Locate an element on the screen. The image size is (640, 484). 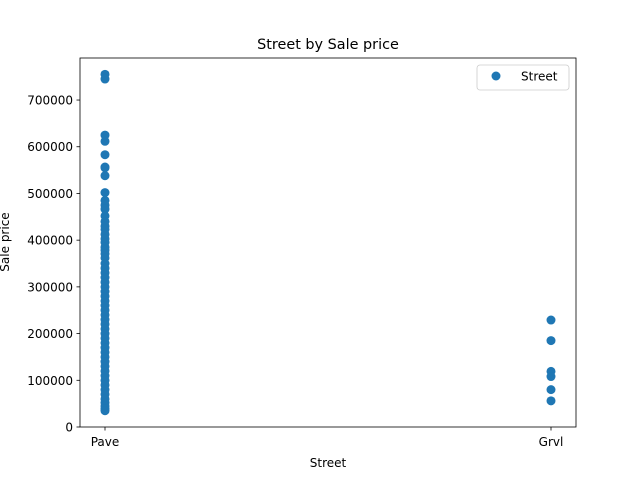
x-axis-ticks: Pave Grvl is located at coordinates (327, 438).